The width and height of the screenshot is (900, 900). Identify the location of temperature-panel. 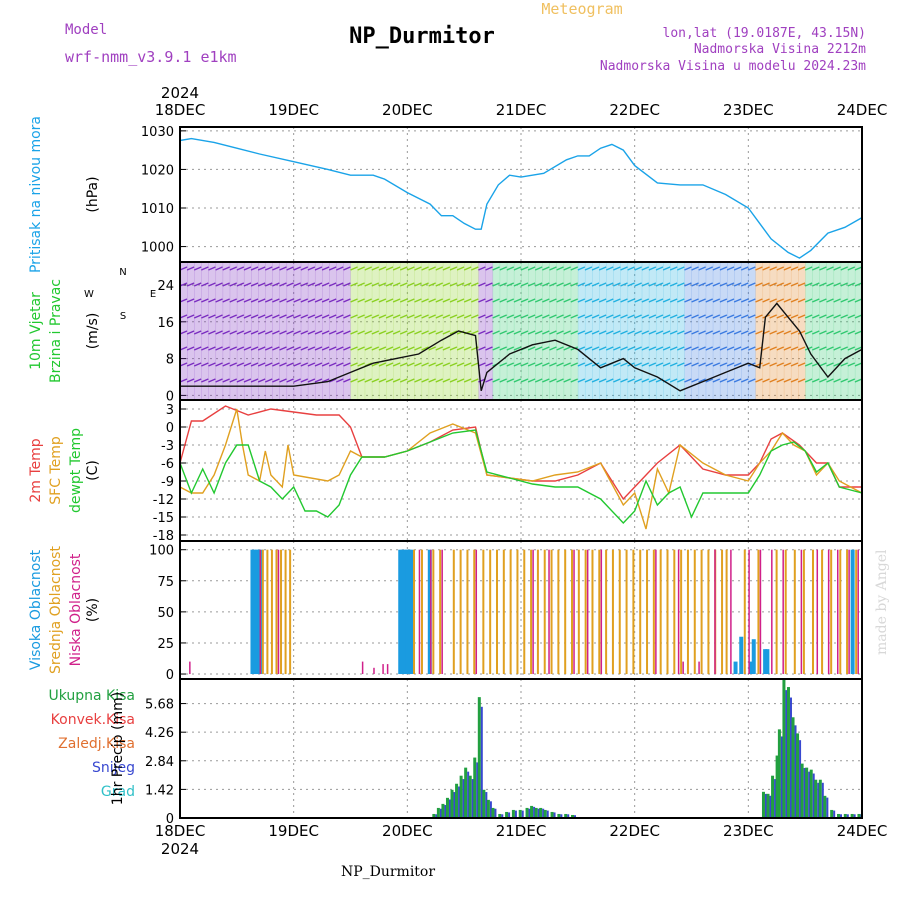
(521, 470).